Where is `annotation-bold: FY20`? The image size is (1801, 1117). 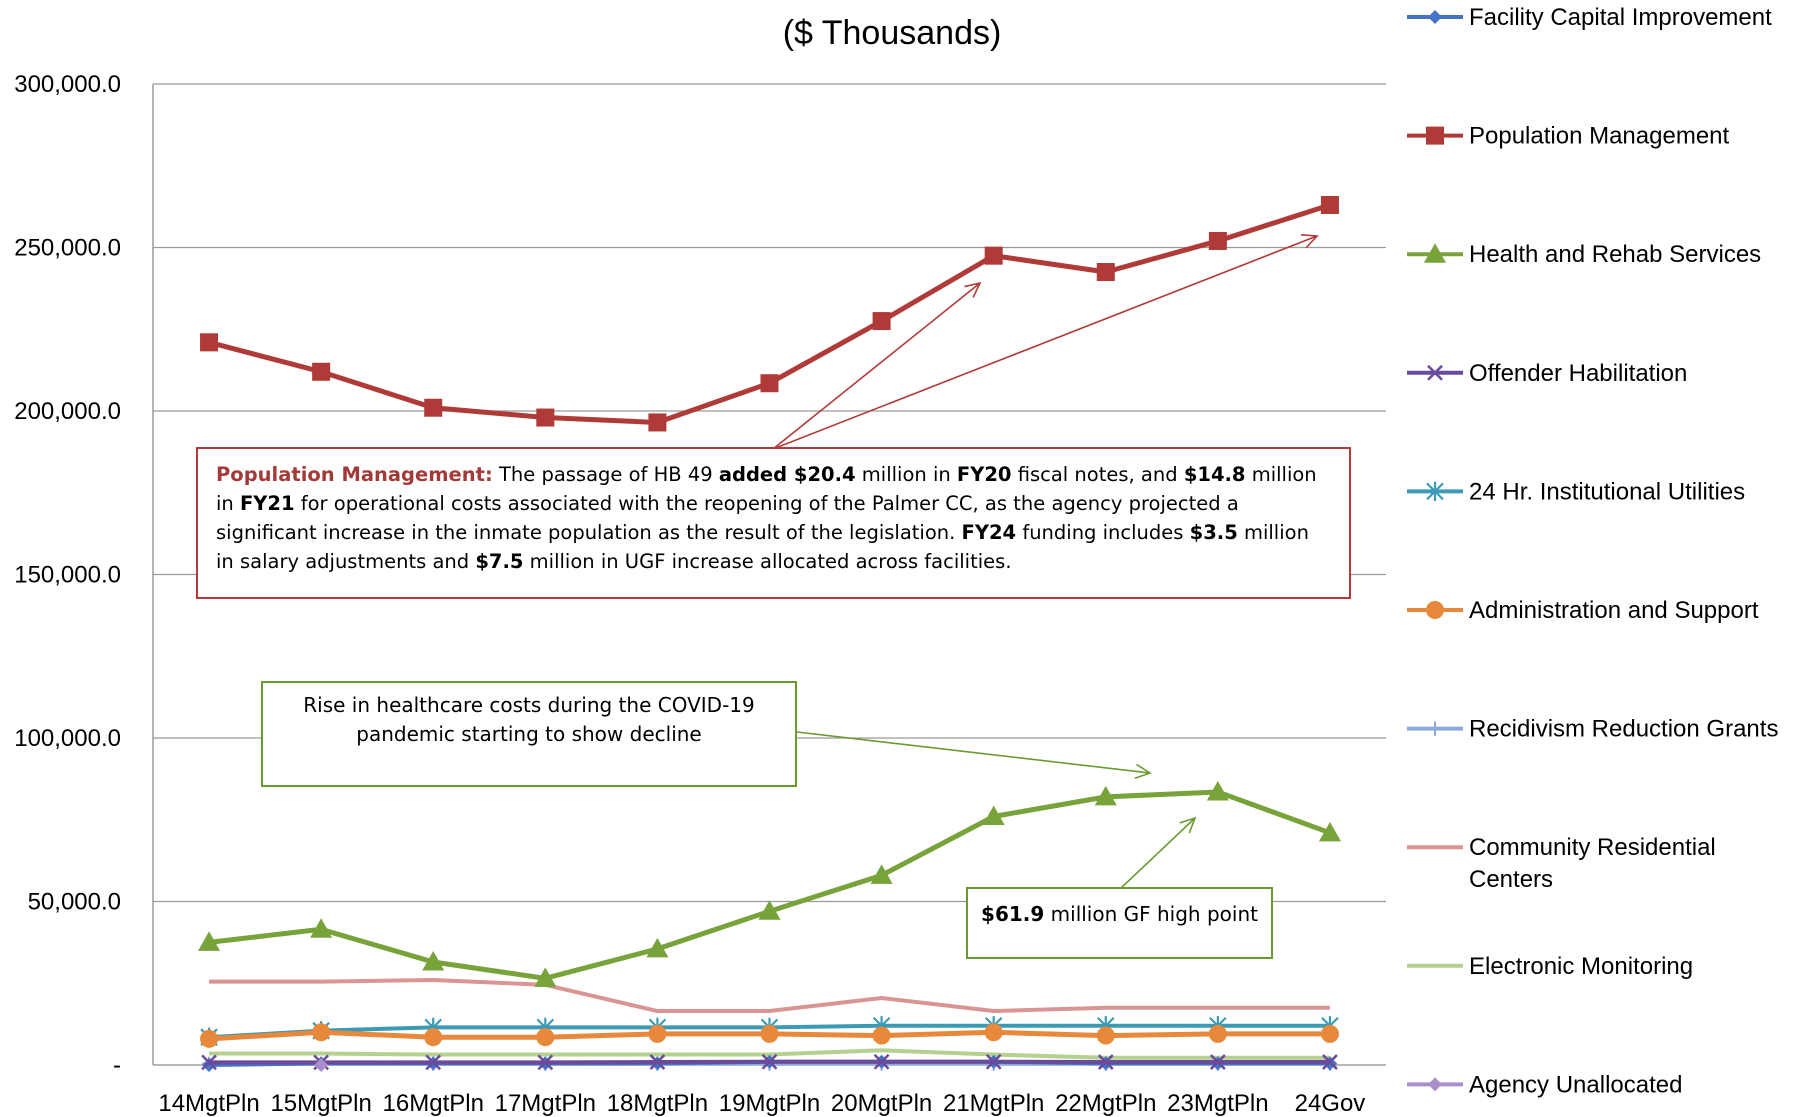 annotation-bold: FY20 is located at coordinates (984, 474).